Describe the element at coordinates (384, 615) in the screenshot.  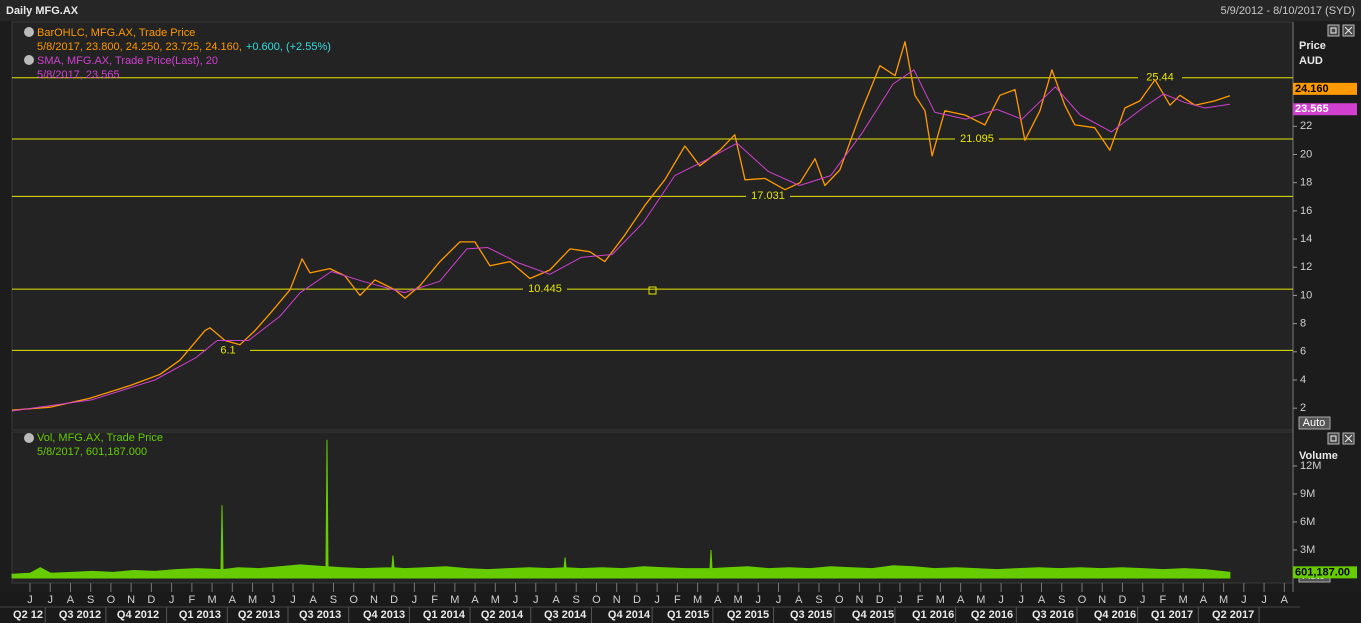
I see `quarter-label: Q4 2013` at that location.